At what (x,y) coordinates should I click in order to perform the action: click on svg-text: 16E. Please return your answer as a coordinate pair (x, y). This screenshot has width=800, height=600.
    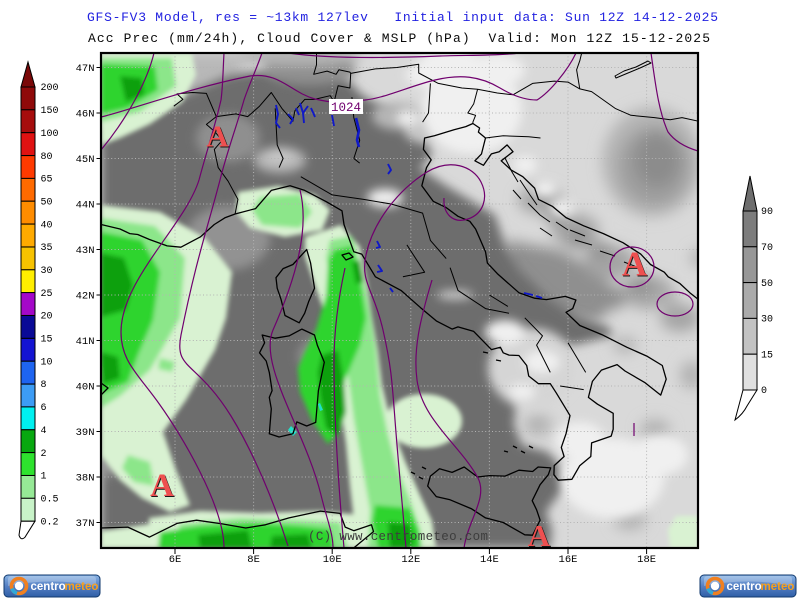
    Looking at the image, I should click on (568, 560).